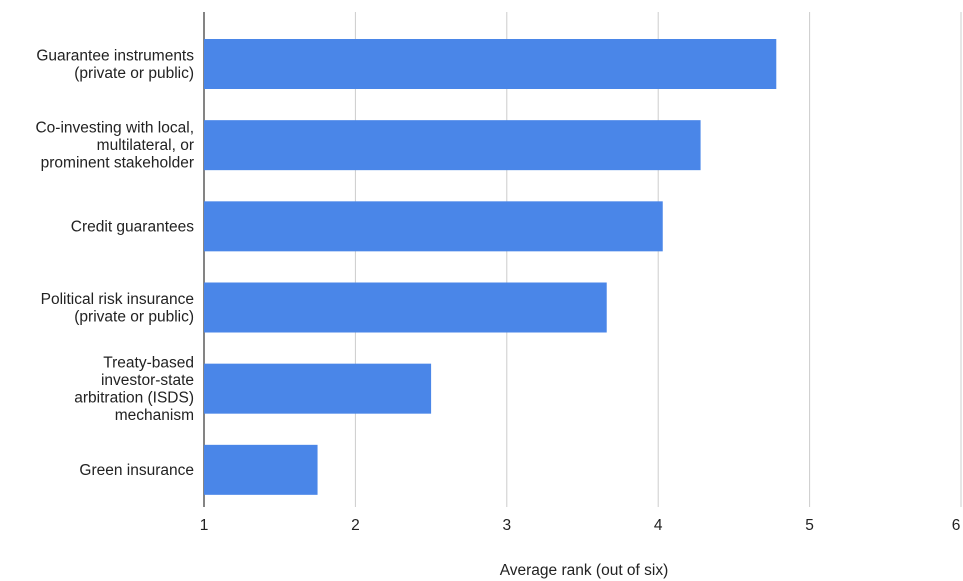 Image resolution: width=963 pixels, height=581 pixels. I want to click on category-label-line: Political risk insurance, so click(117, 299).